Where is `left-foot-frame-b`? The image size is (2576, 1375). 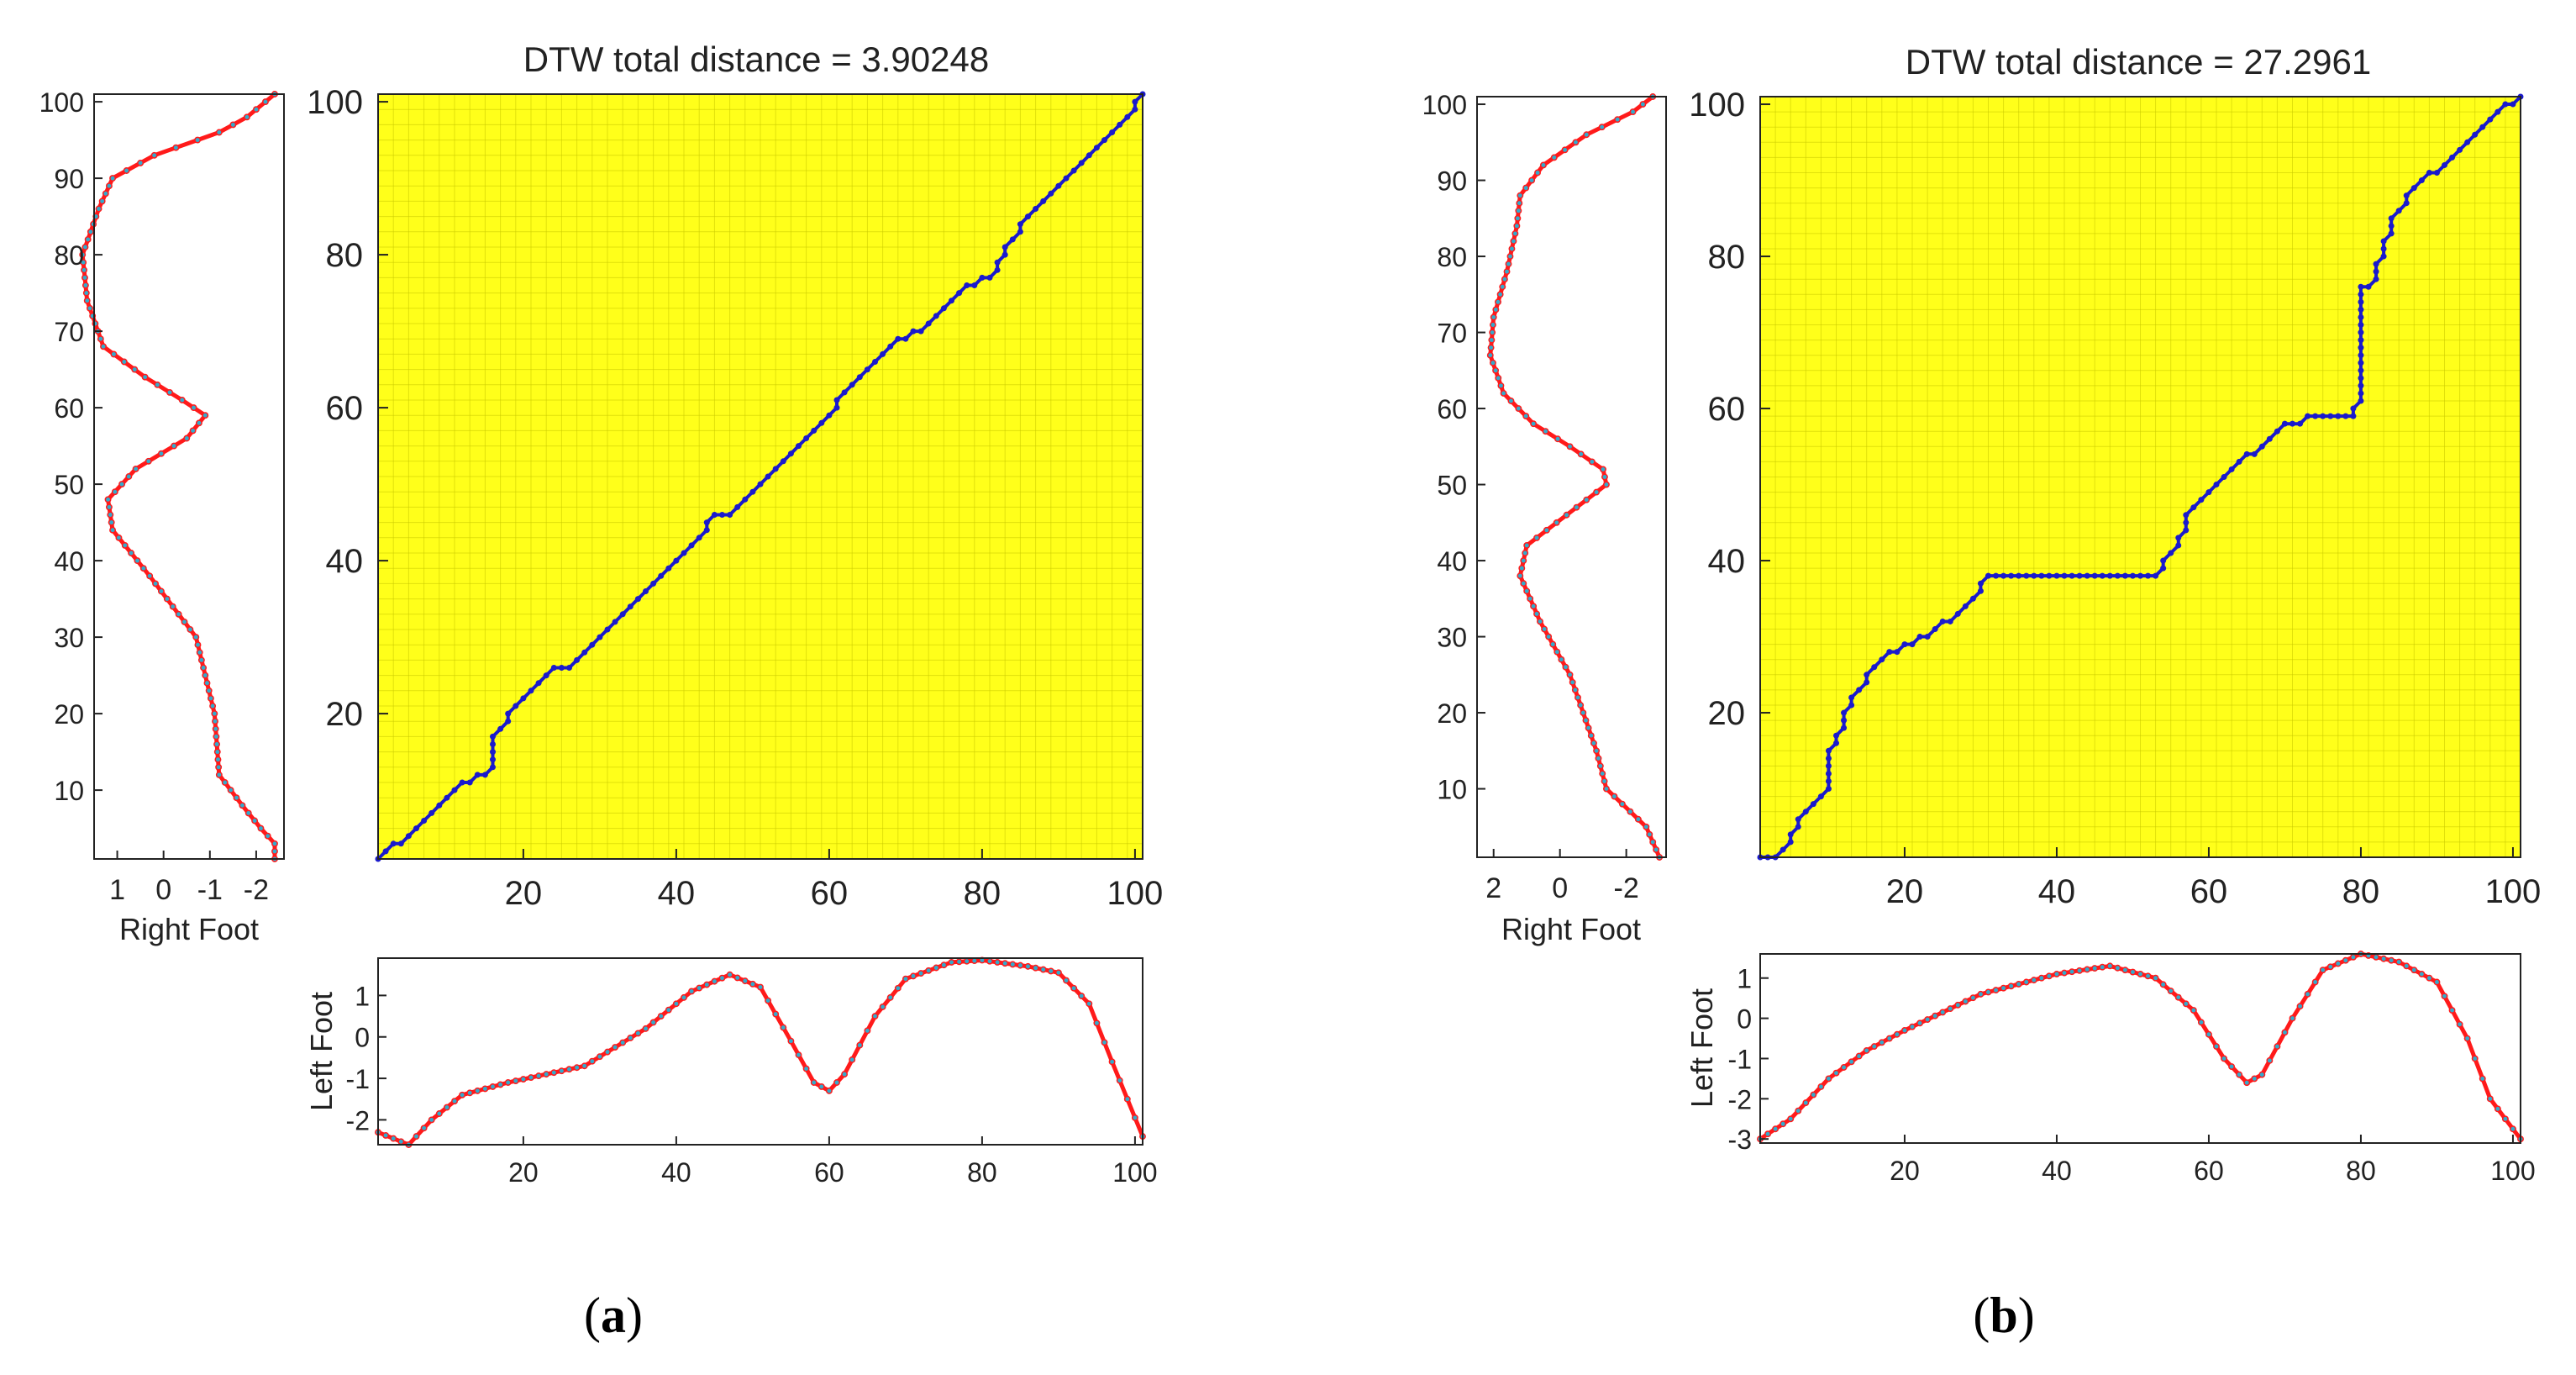 left-foot-frame-b is located at coordinates (2140, 1048).